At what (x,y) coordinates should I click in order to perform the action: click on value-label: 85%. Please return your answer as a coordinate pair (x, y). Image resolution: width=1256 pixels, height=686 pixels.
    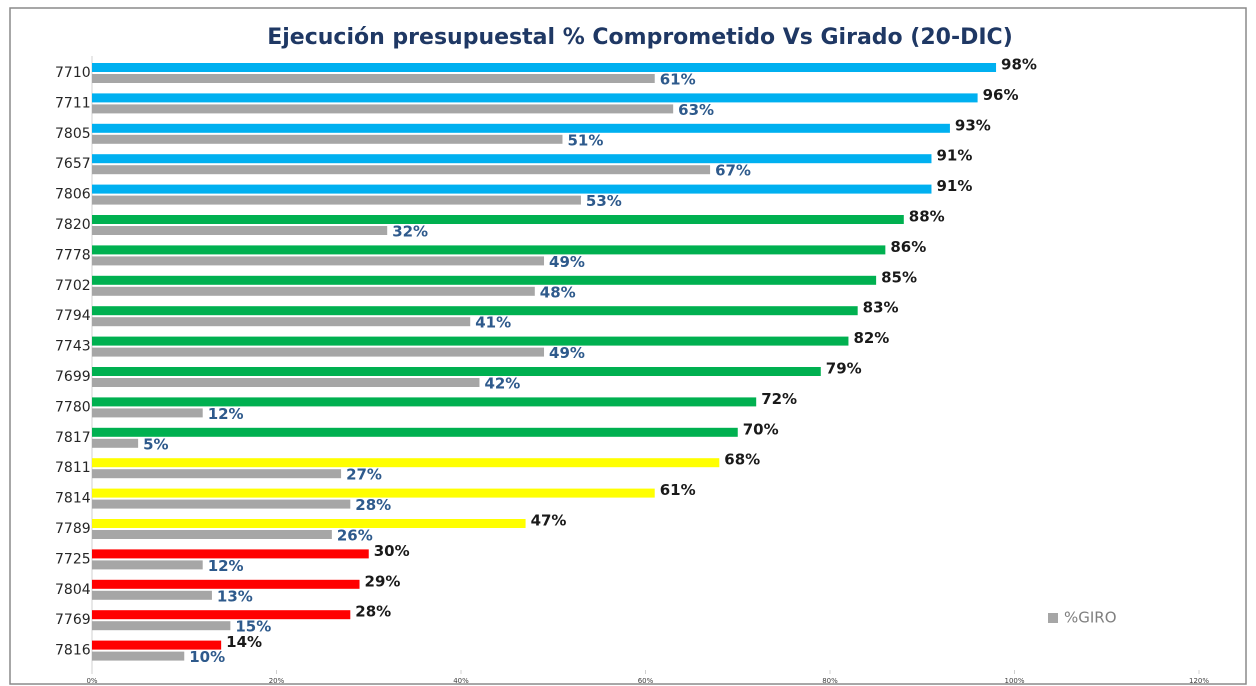
    Looking at the image, I should click on (899, 277).